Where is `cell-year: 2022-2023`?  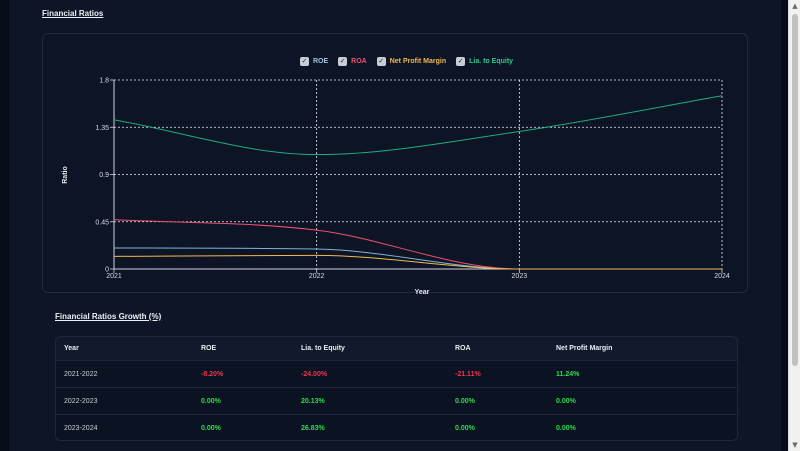
cell-year: 2022-2023 is located at coordinates (124, 401).